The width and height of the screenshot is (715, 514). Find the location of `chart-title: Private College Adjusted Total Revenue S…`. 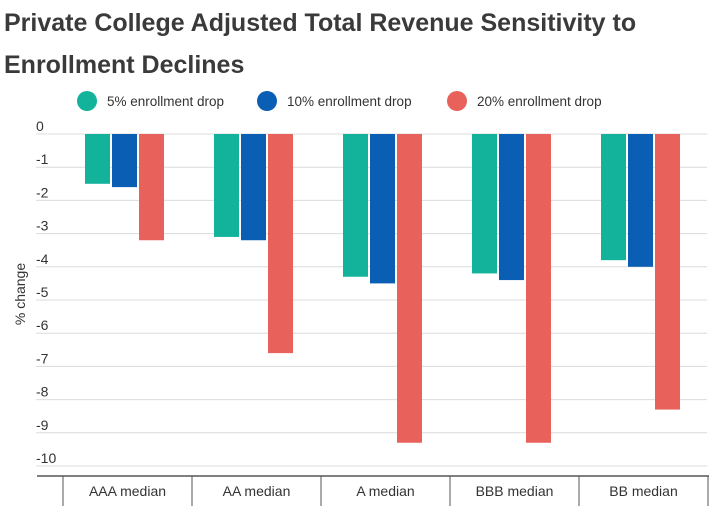

chart-title: Private College Adjusted Total Revenue S… is located at coordinates (320, 44).